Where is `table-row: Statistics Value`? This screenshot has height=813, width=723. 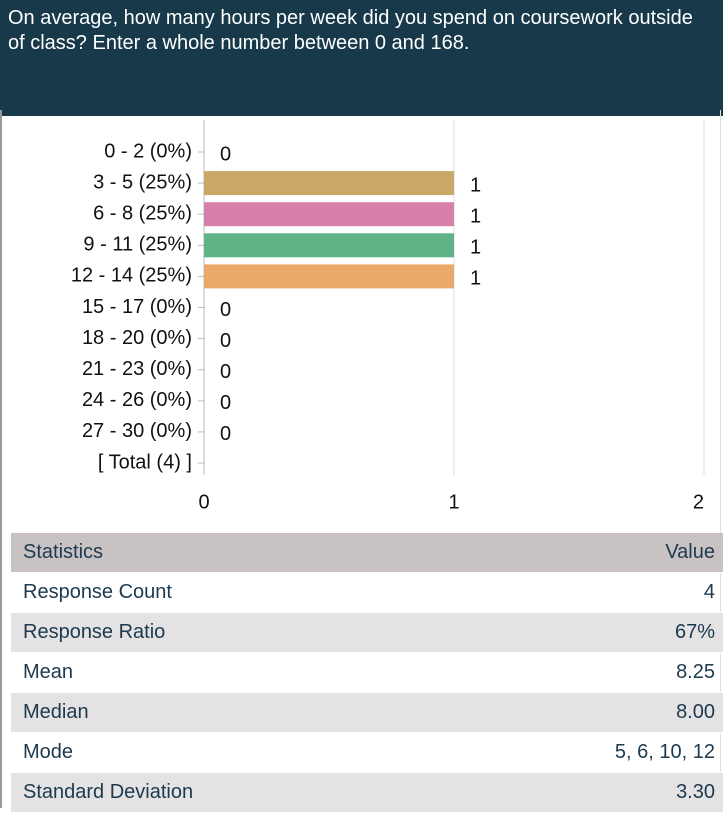
table-row: Statistics Value is located at coordinates (367, 553).